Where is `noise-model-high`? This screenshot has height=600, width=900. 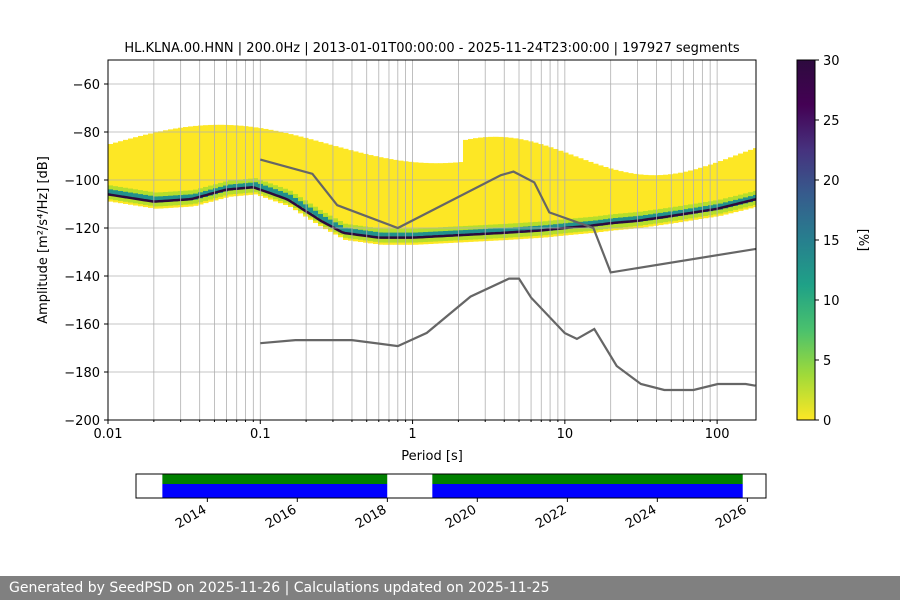 noise-model-high is located at coordinates (508, 216).